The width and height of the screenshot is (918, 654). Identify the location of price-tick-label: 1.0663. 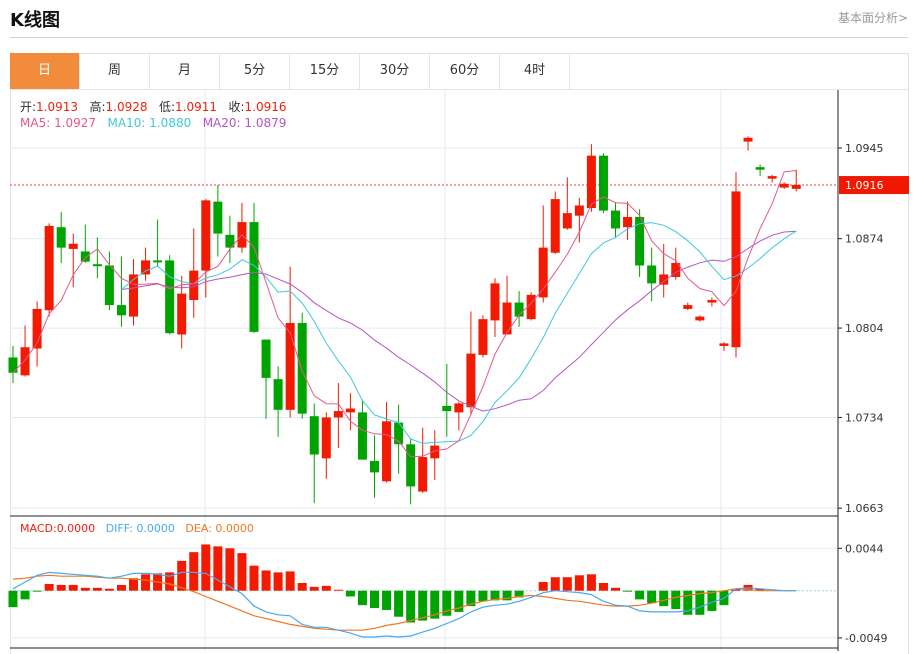
(864, 508).